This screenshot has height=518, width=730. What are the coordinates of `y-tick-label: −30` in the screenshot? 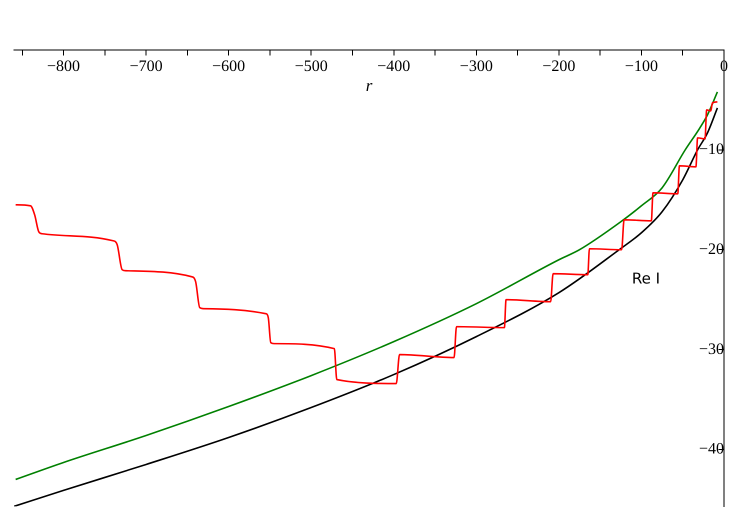 It's located at (711, 349).